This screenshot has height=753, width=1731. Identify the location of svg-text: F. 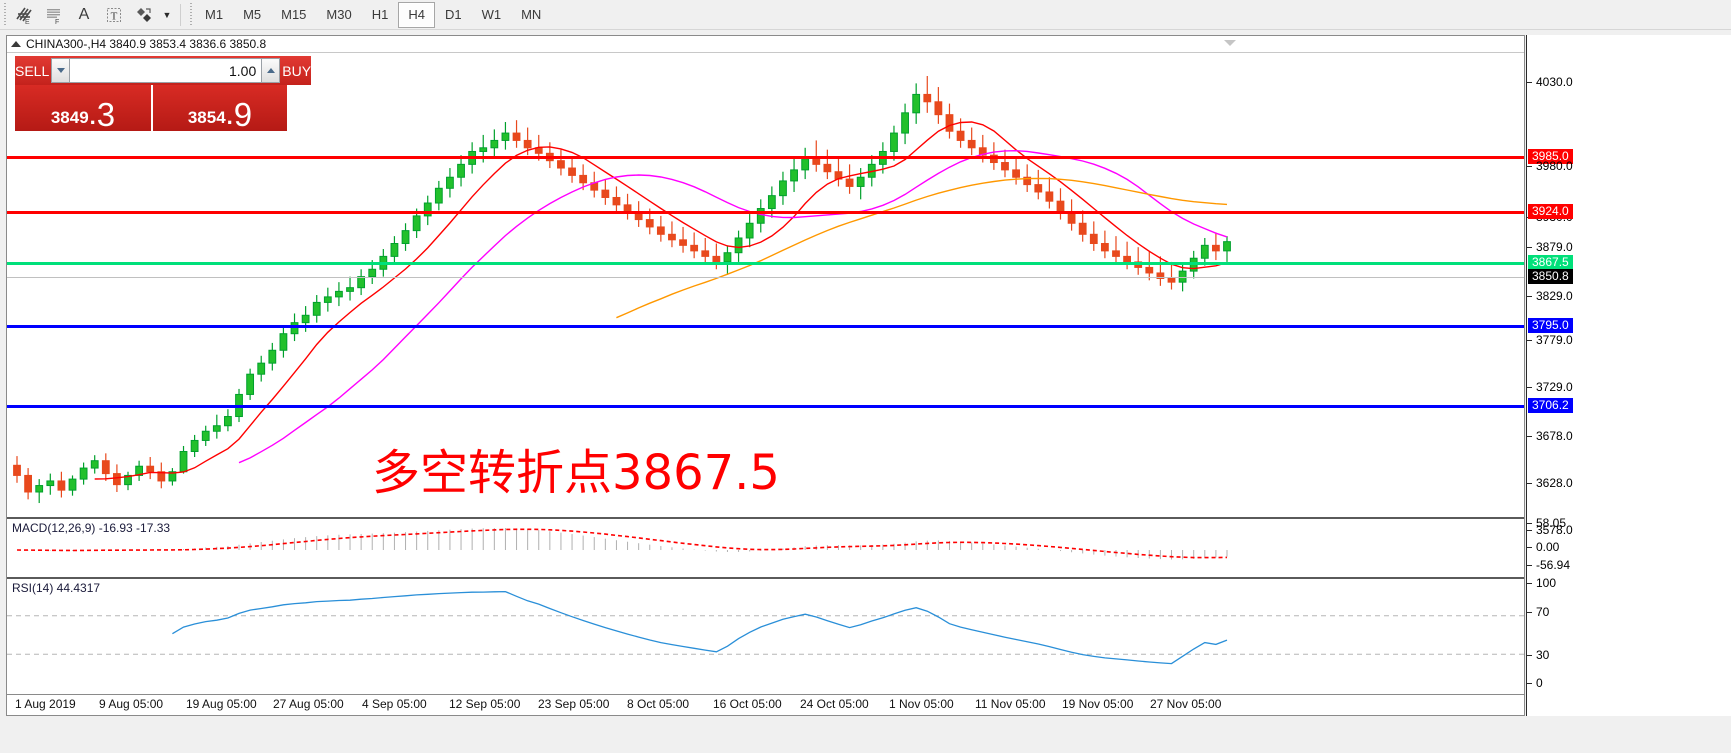
(57, 22).